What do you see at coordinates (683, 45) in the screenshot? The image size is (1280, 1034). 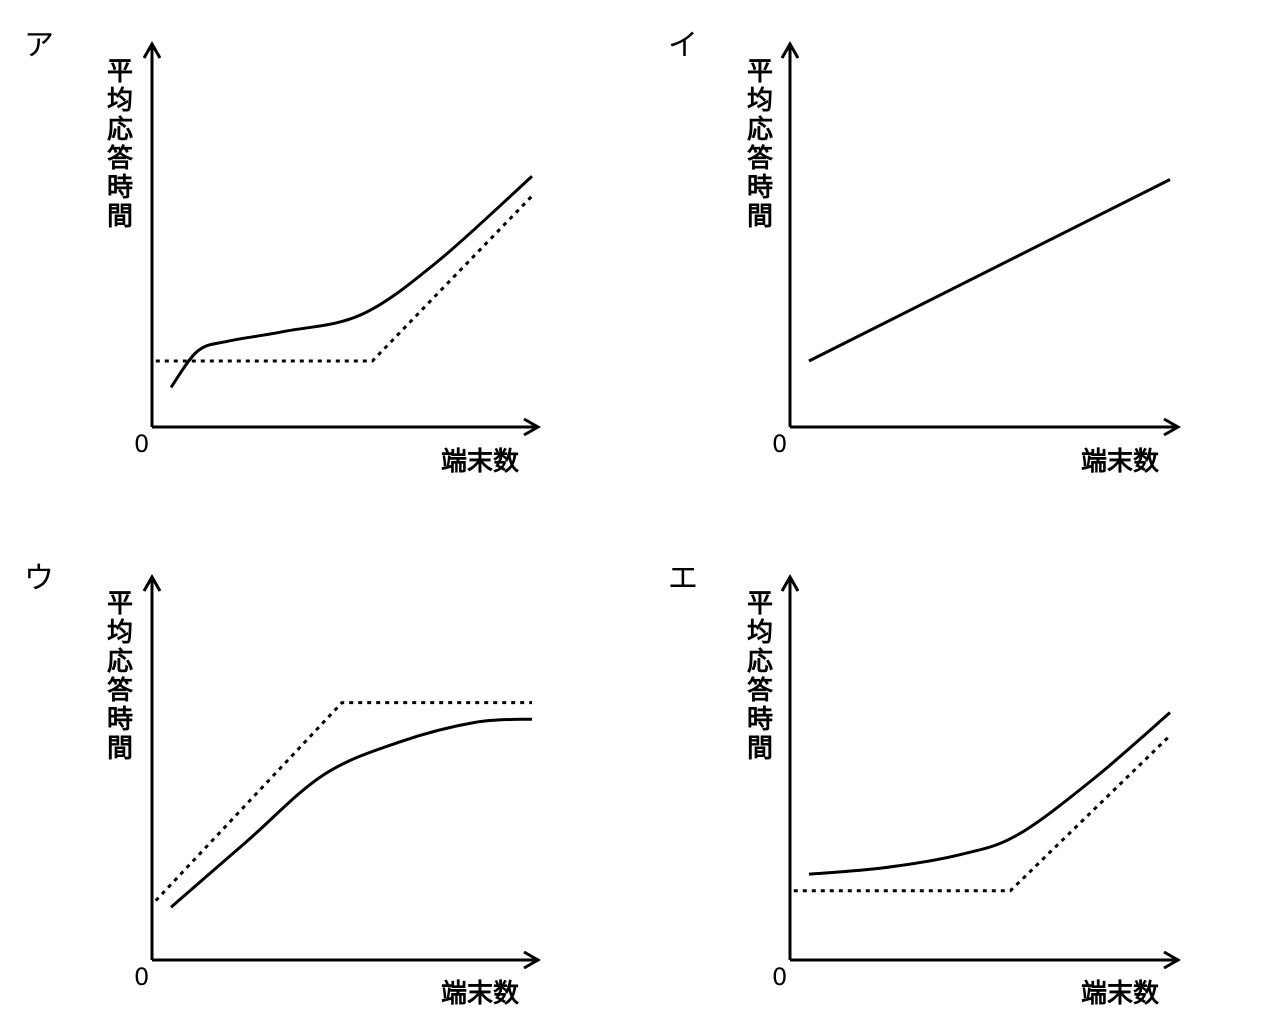 I see `chart-title: イ` at bounding box center [683, 45].